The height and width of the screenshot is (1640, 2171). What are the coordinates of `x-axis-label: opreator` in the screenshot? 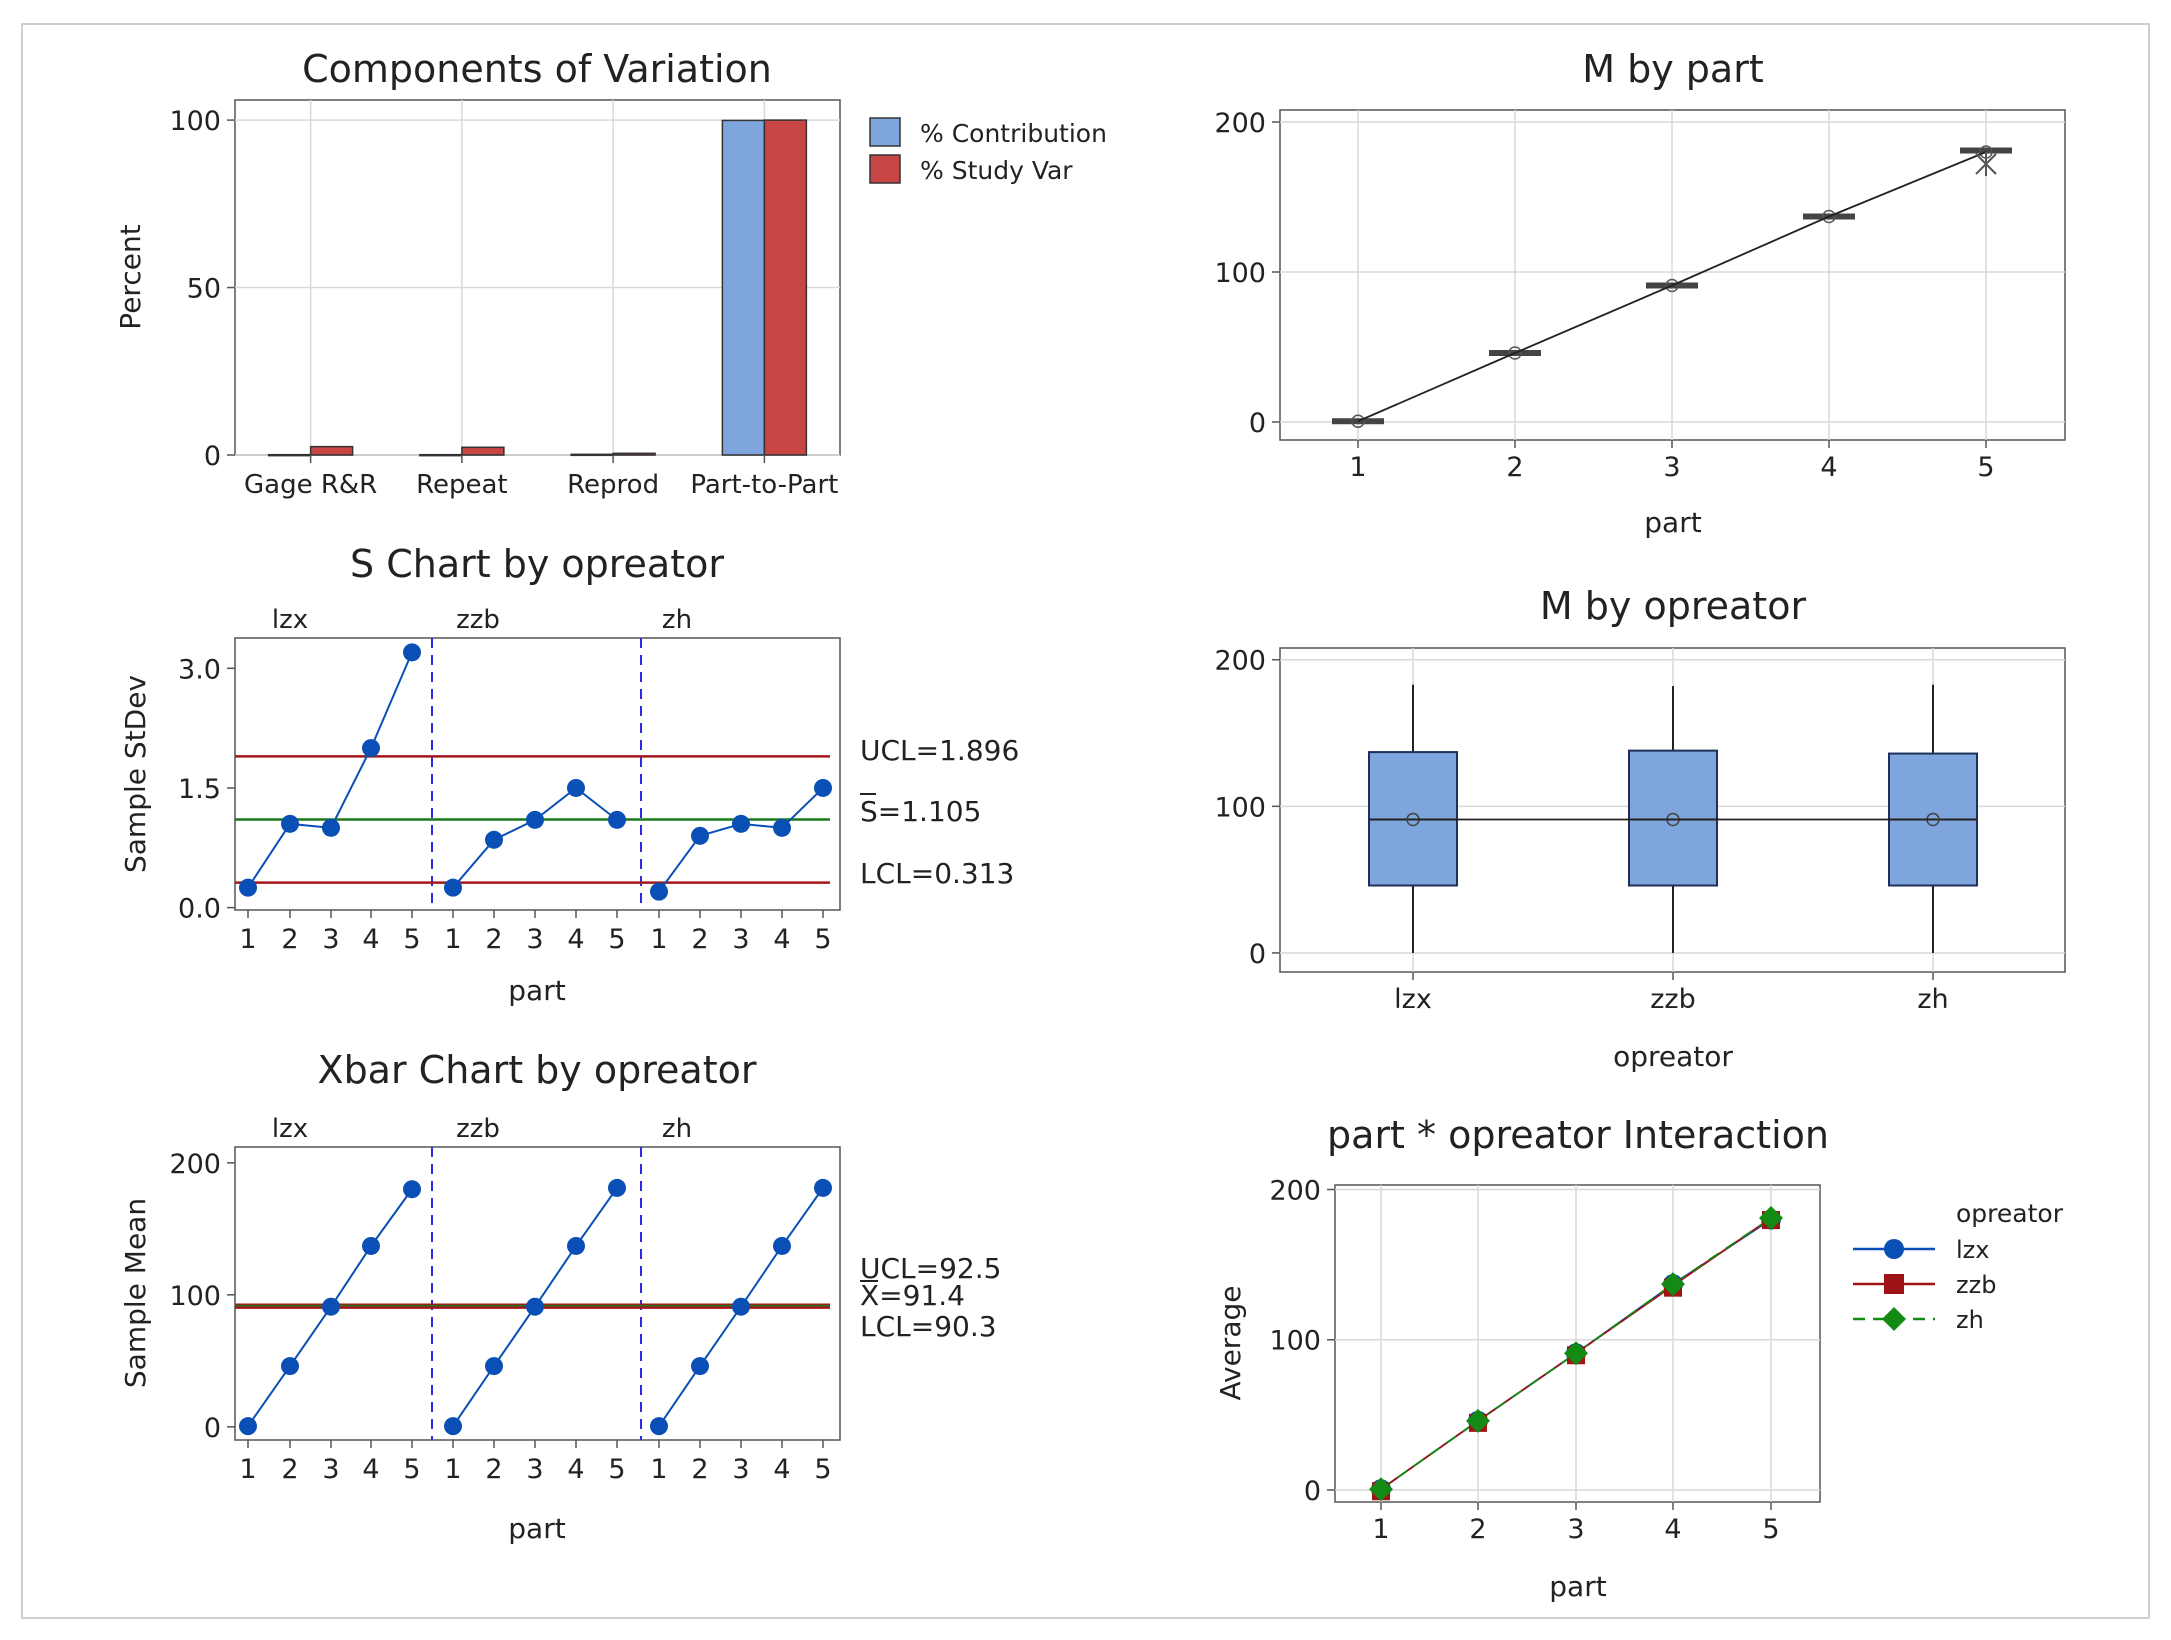 It's located at (1673, 1056).